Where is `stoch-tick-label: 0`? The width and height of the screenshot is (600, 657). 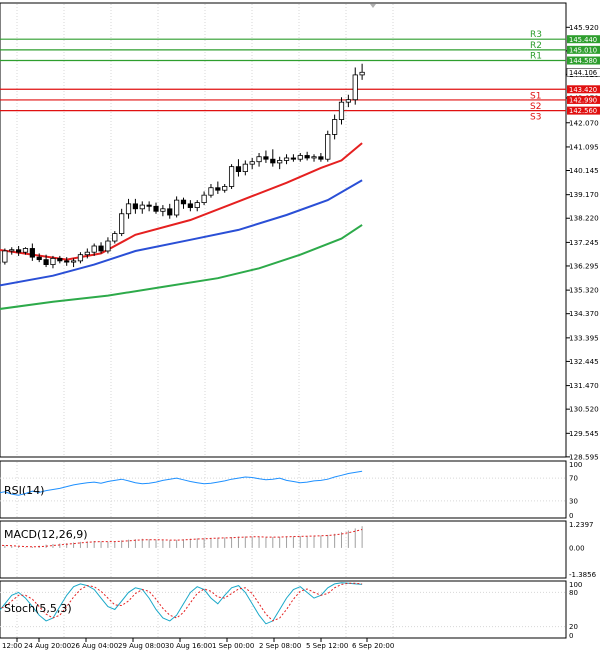 stoch-tick-label: 0 is located at coordinates (571, 636).